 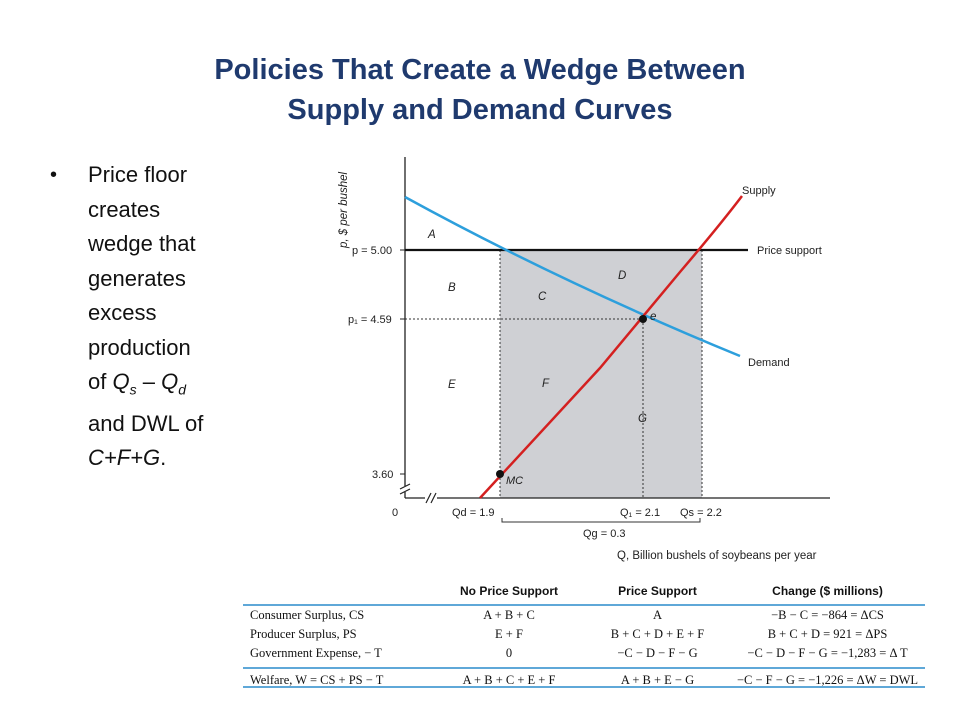 What do you see at coordinates (827, 634) in the screenshot?
I see `table-cell: B + C + D = 921 = ΔPS` at bounding box center [827, 634].